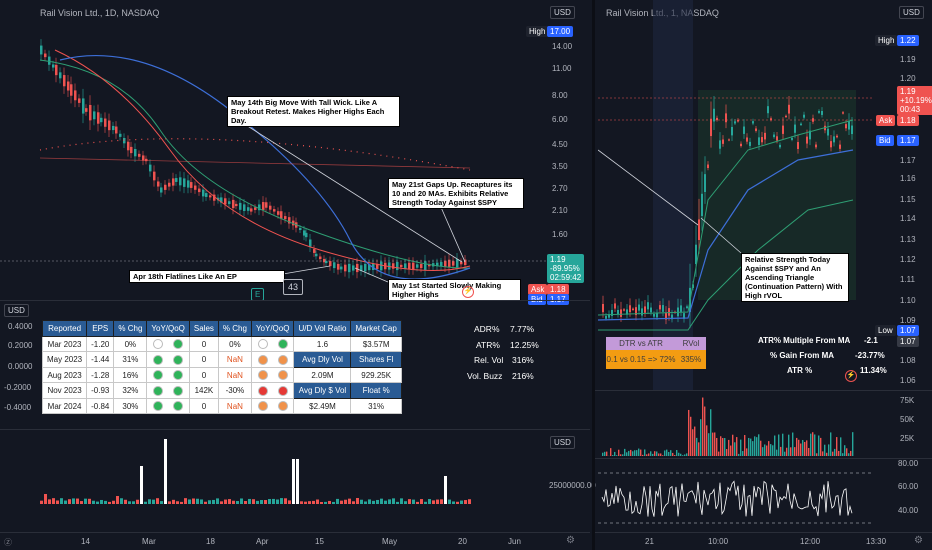 The height and width of the screenshot is (550, 932). What do you see at coordinates (322, 406) in the screenshot?
I see `side-value: $2.49M` at bounding box center [322, 406].